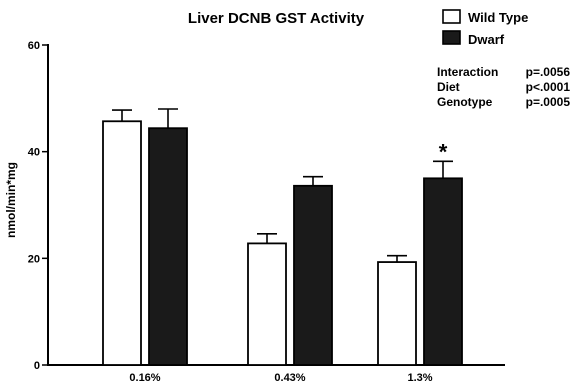 Image resolution: width=574 pixels, height=382 pixels. What do you see at coordinates (11, 200) in the screenshot?
I see `y-axis-label: nmol/min*mg` at bounding box center [11, 200].